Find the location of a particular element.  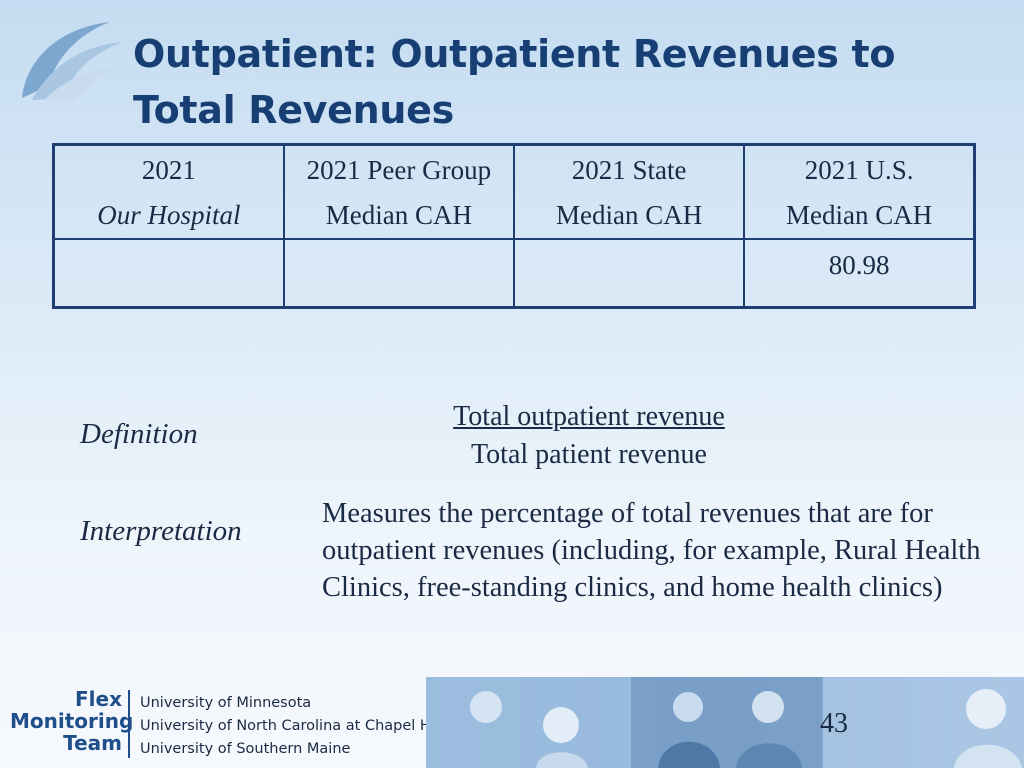

header-us: 2021 U.S. Median CAH is located at coordinates (859, 191).